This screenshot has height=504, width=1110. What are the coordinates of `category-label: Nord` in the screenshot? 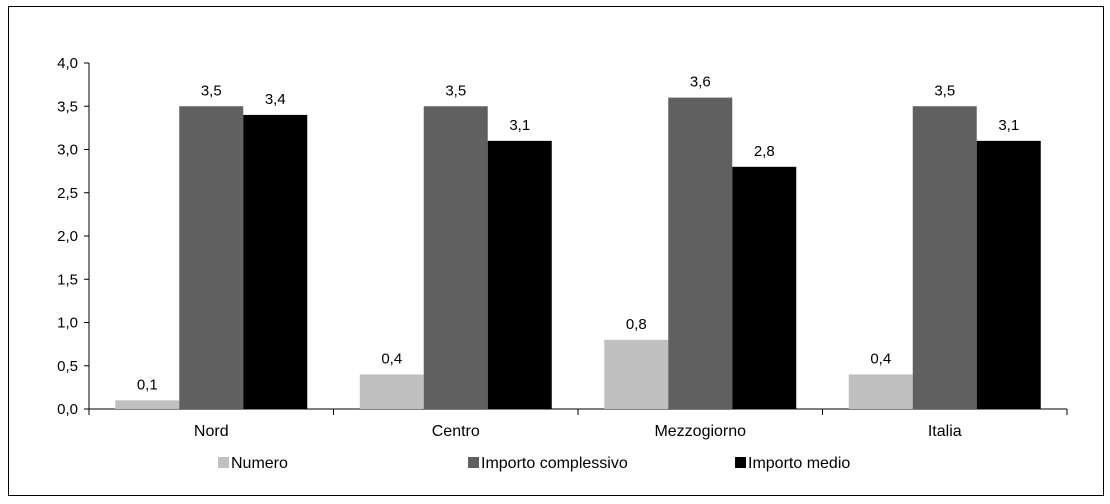 It's located at (211, 431).